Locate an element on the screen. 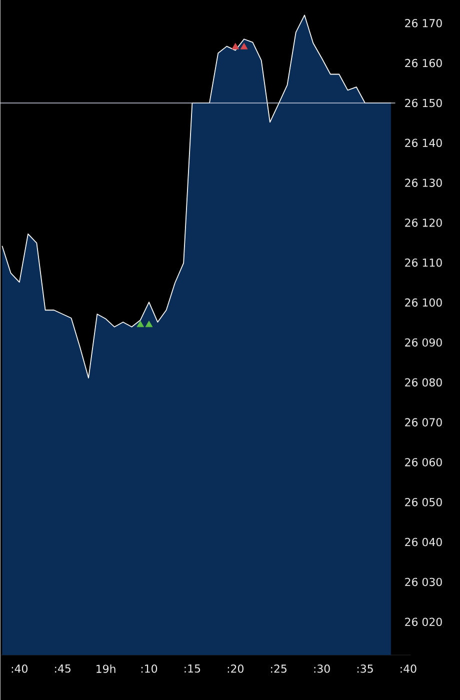  y-tick-label: 26 030 is located at coordinates (423, 582).